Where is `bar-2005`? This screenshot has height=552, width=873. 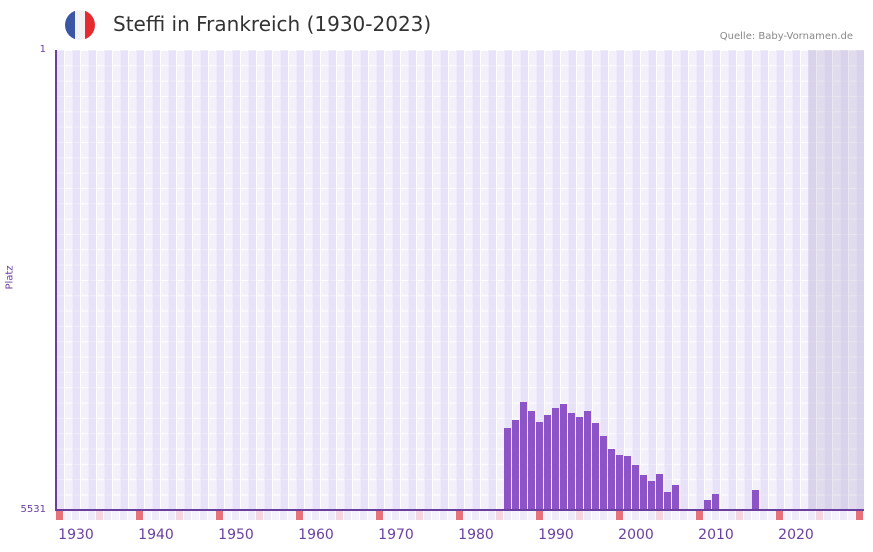
bar-2005 is located at coordinates (675, 497).